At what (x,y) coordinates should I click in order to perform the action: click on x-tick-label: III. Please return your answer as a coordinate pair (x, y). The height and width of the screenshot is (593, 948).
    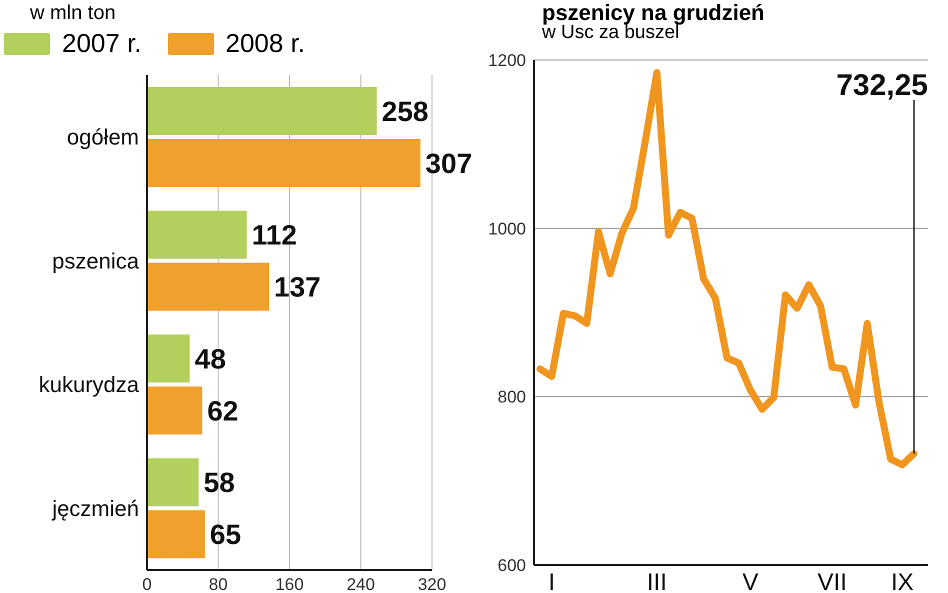
    Looking at the image, I should click on (656, 581).